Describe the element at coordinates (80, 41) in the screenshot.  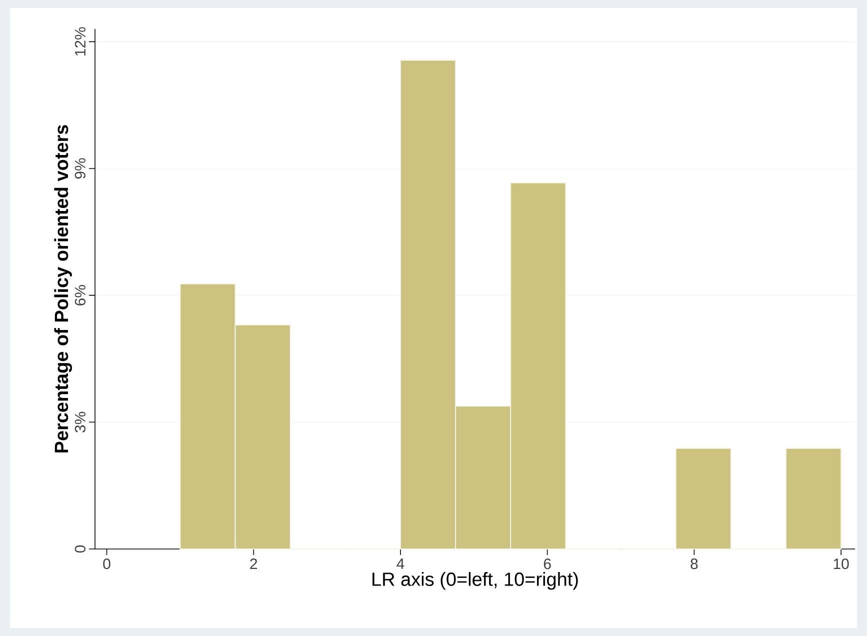
I see `y-tick-label: 12%` at that location.